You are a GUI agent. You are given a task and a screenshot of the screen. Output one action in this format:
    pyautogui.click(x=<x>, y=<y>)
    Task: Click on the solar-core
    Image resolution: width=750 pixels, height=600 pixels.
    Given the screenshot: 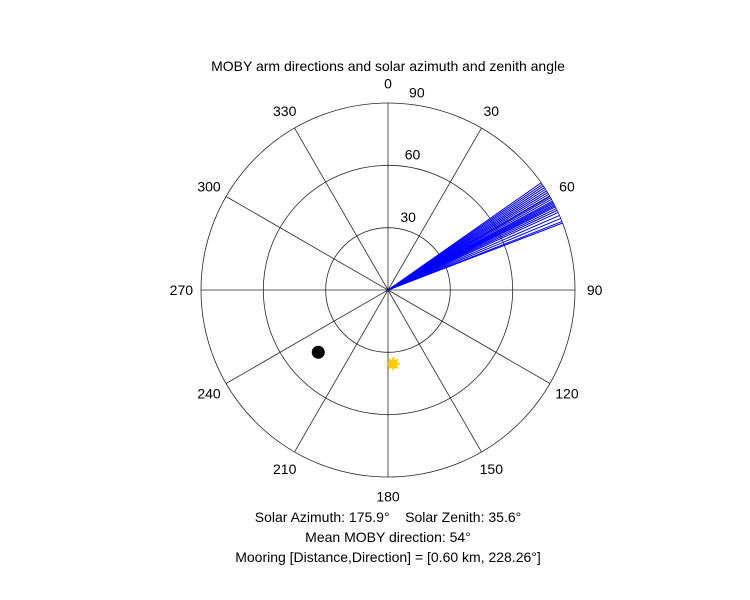 What is the action you would take?
    pyautogui.click(x=393, y=364)
    